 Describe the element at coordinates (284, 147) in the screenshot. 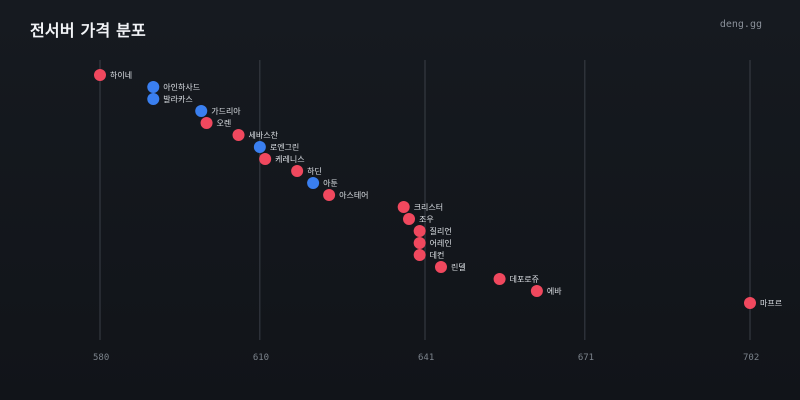

I see `point-label: 로엔그린` at that location.